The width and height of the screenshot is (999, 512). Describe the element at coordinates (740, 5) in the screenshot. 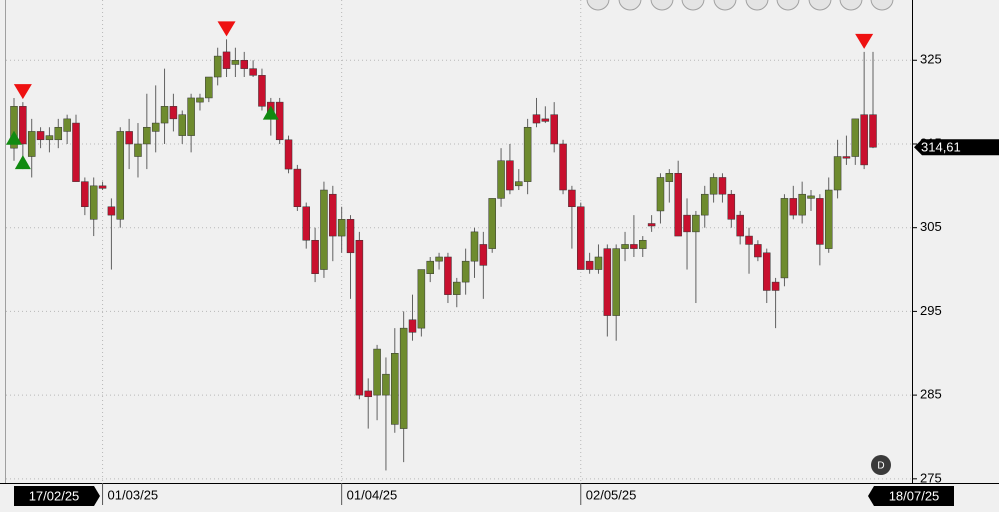

I see `toolbar` at that location.